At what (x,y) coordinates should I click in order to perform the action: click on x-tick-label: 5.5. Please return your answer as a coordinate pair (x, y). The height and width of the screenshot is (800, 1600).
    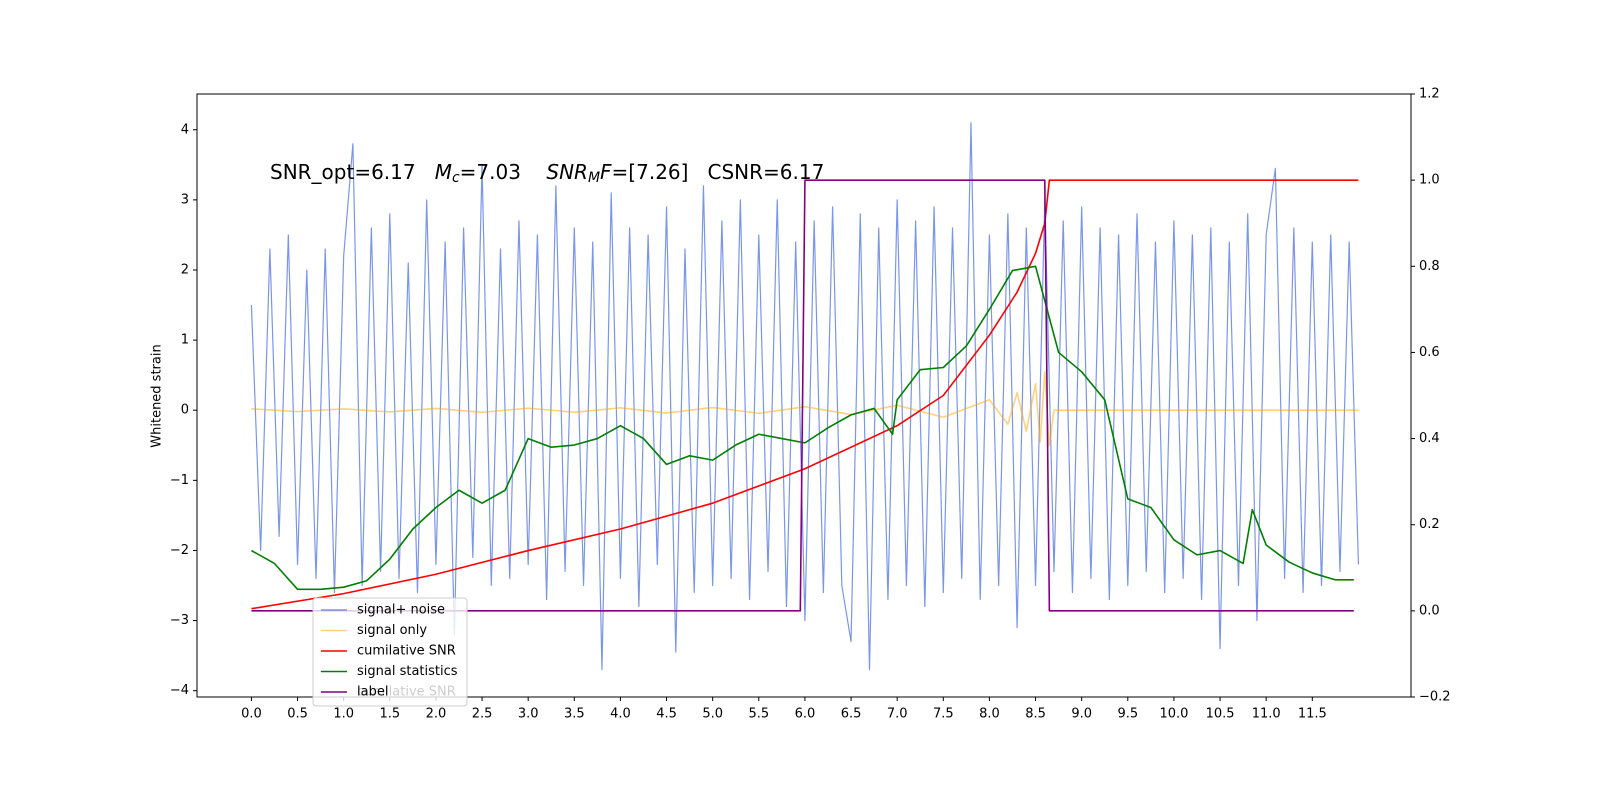
    Looking at the image, I should click on (758, 714).